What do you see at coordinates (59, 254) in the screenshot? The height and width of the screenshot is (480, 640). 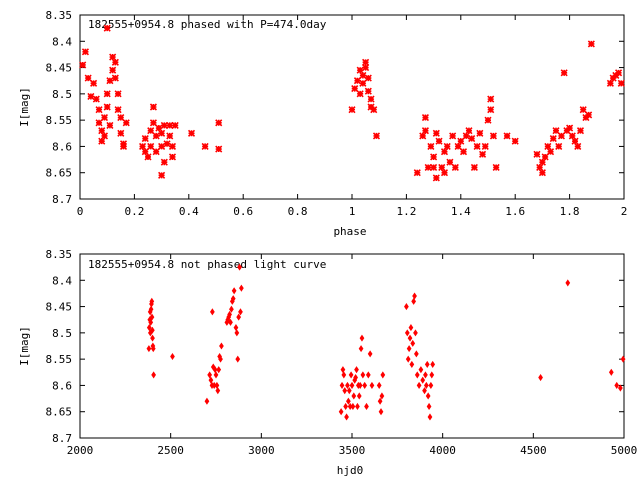 I see `y-tick-label: 8.35` at bounding box center [59, 254].